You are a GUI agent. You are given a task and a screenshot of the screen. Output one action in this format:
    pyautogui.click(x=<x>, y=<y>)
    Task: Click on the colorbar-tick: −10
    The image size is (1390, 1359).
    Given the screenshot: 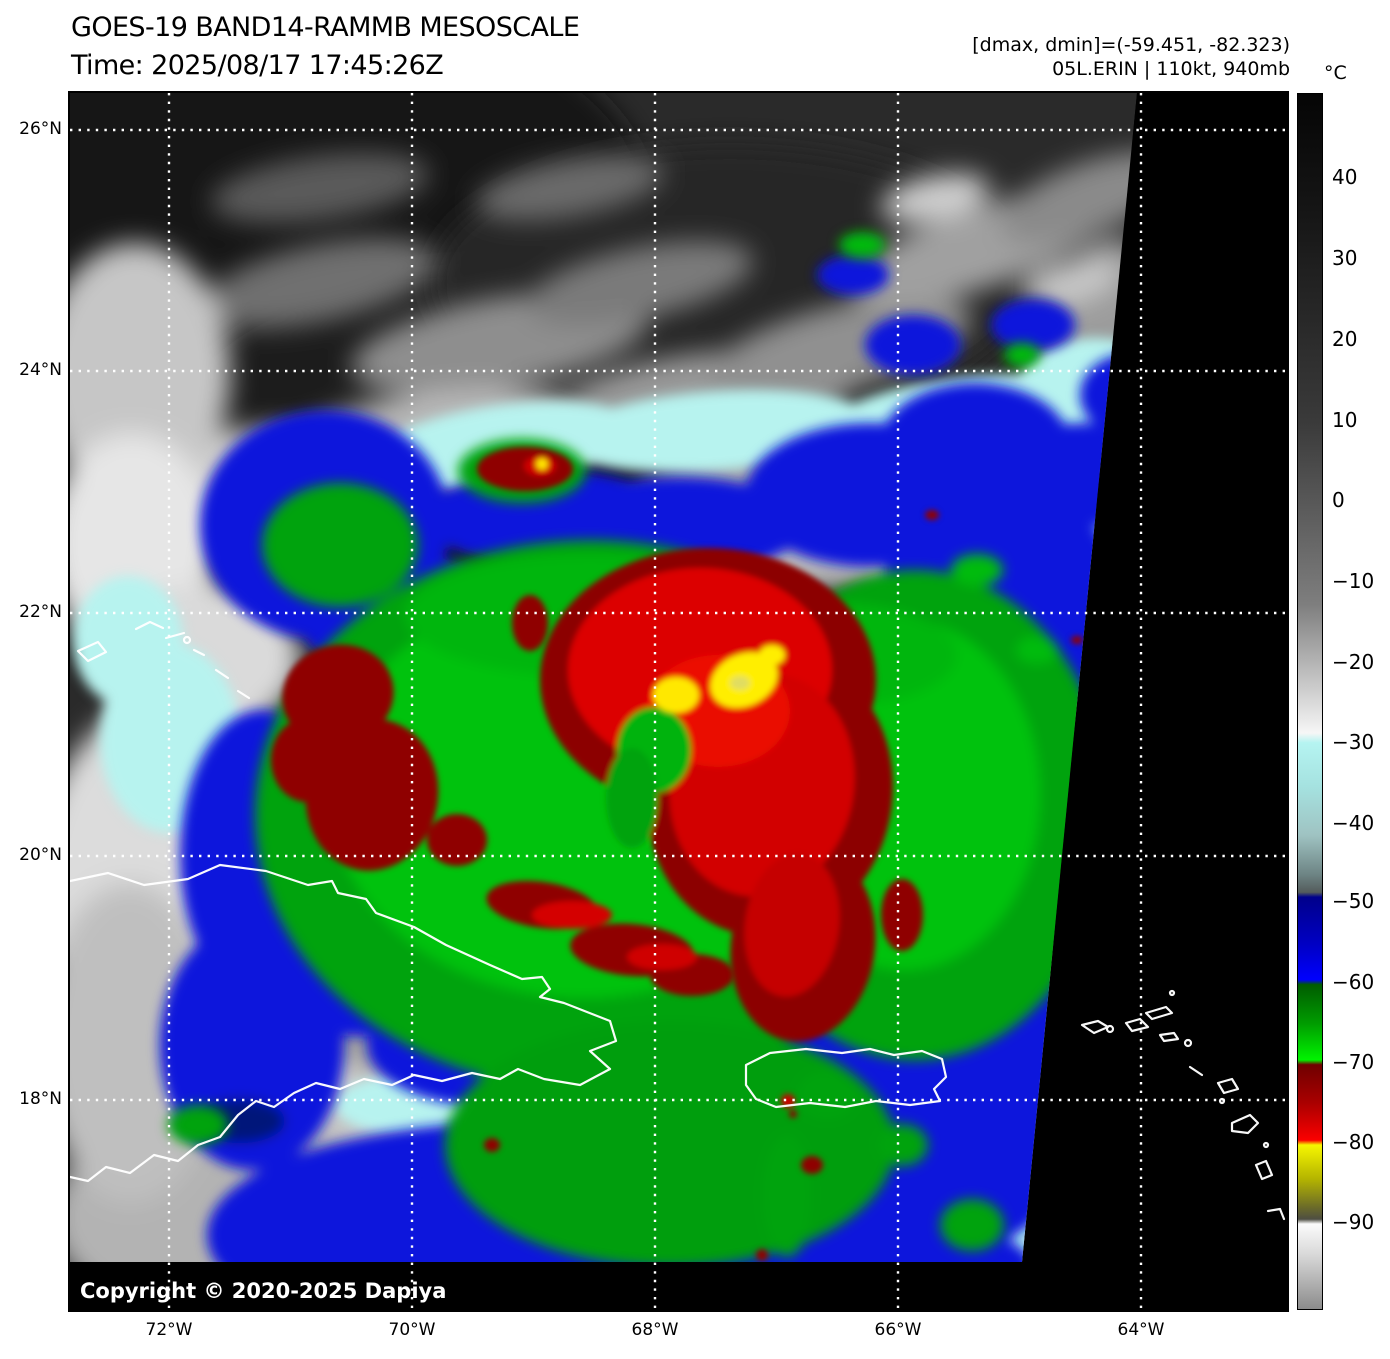 What is the action you would take?
    pyautogui.click(x=1353, y=581)
    